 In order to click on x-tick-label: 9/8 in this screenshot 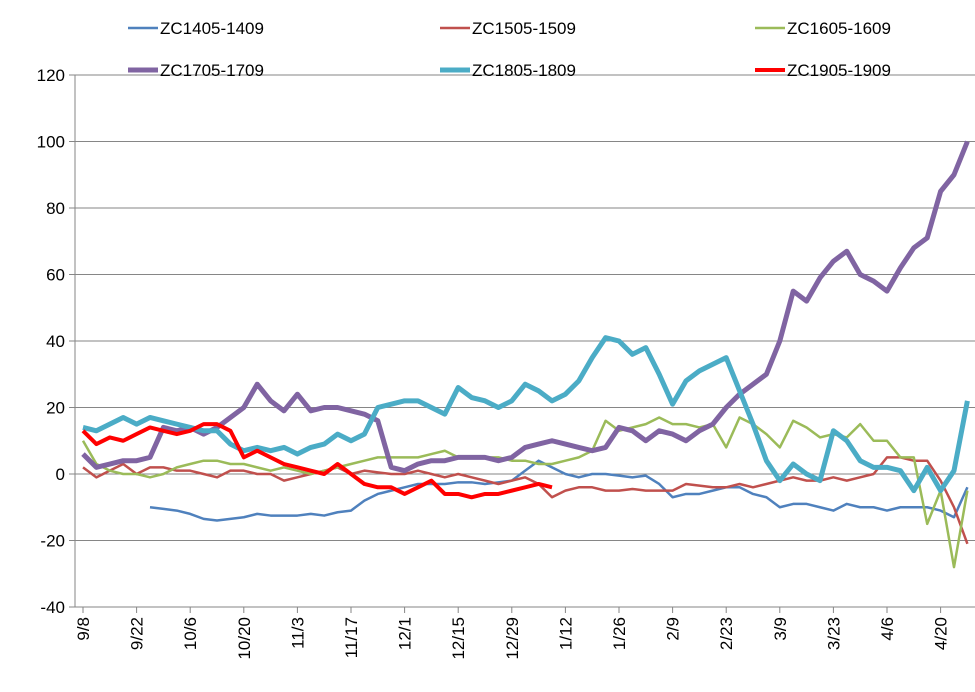, I will do `click(83, 629)`.